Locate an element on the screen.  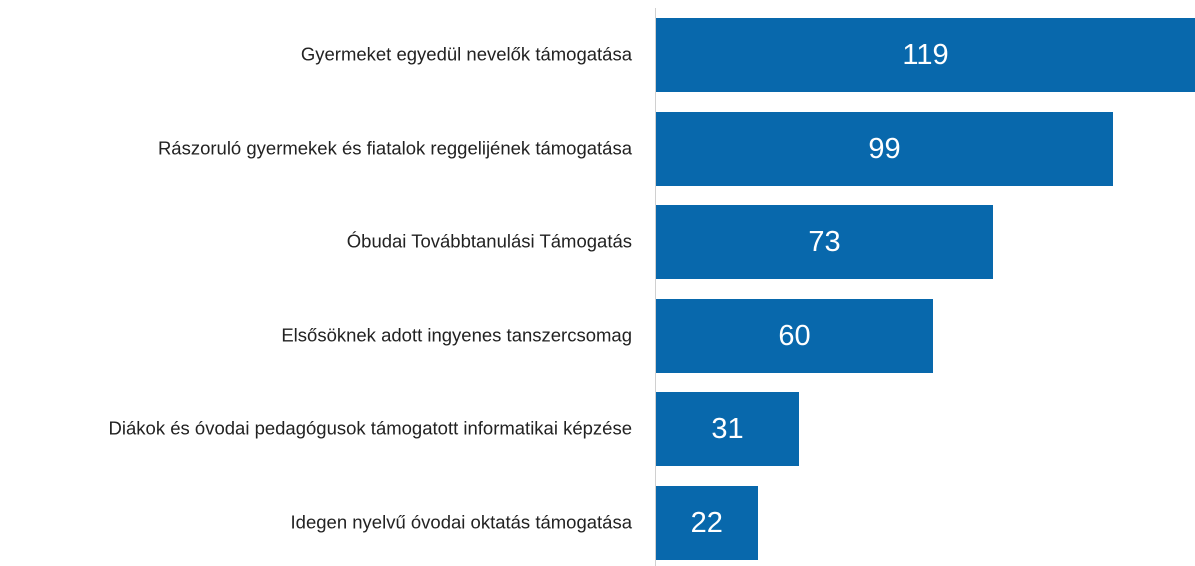
y-tick-label-row: Gyermeket egyedül nevelők támogatása is located at coordinates (316, 55).